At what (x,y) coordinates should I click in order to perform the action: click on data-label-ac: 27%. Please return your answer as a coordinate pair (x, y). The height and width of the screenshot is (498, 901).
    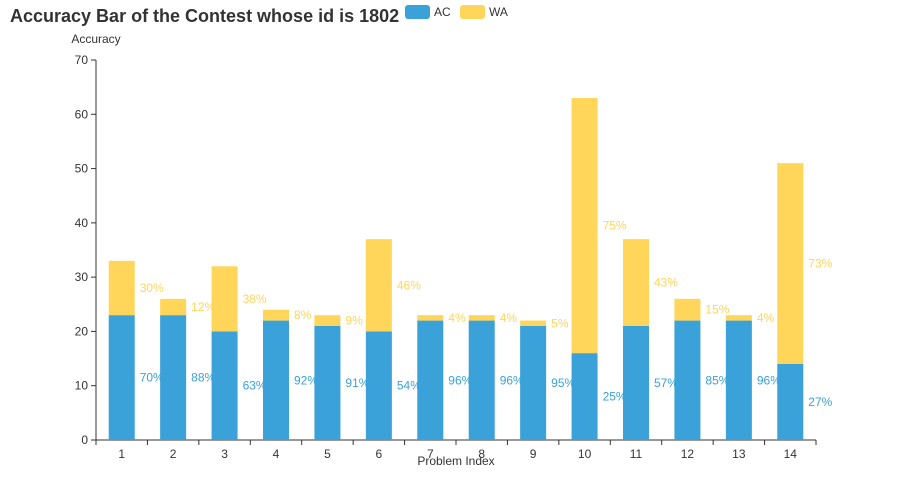
    Looking at the image, I should click on (820, 402).